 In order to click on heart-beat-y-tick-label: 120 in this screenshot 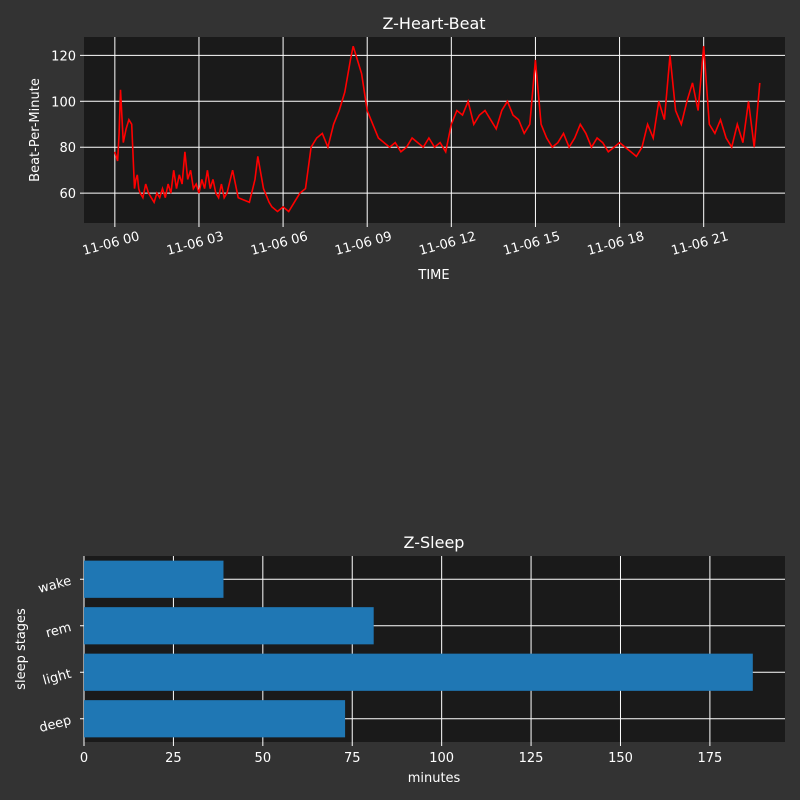, I will do `click(63, 56)`.